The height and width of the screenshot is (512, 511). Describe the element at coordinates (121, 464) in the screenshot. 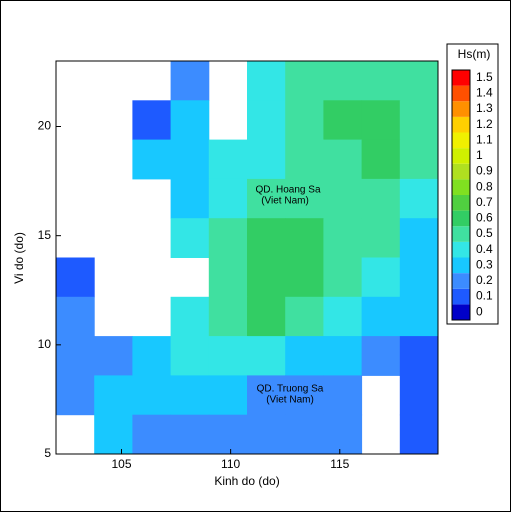

I see `x-tick-label: 105` at that location.